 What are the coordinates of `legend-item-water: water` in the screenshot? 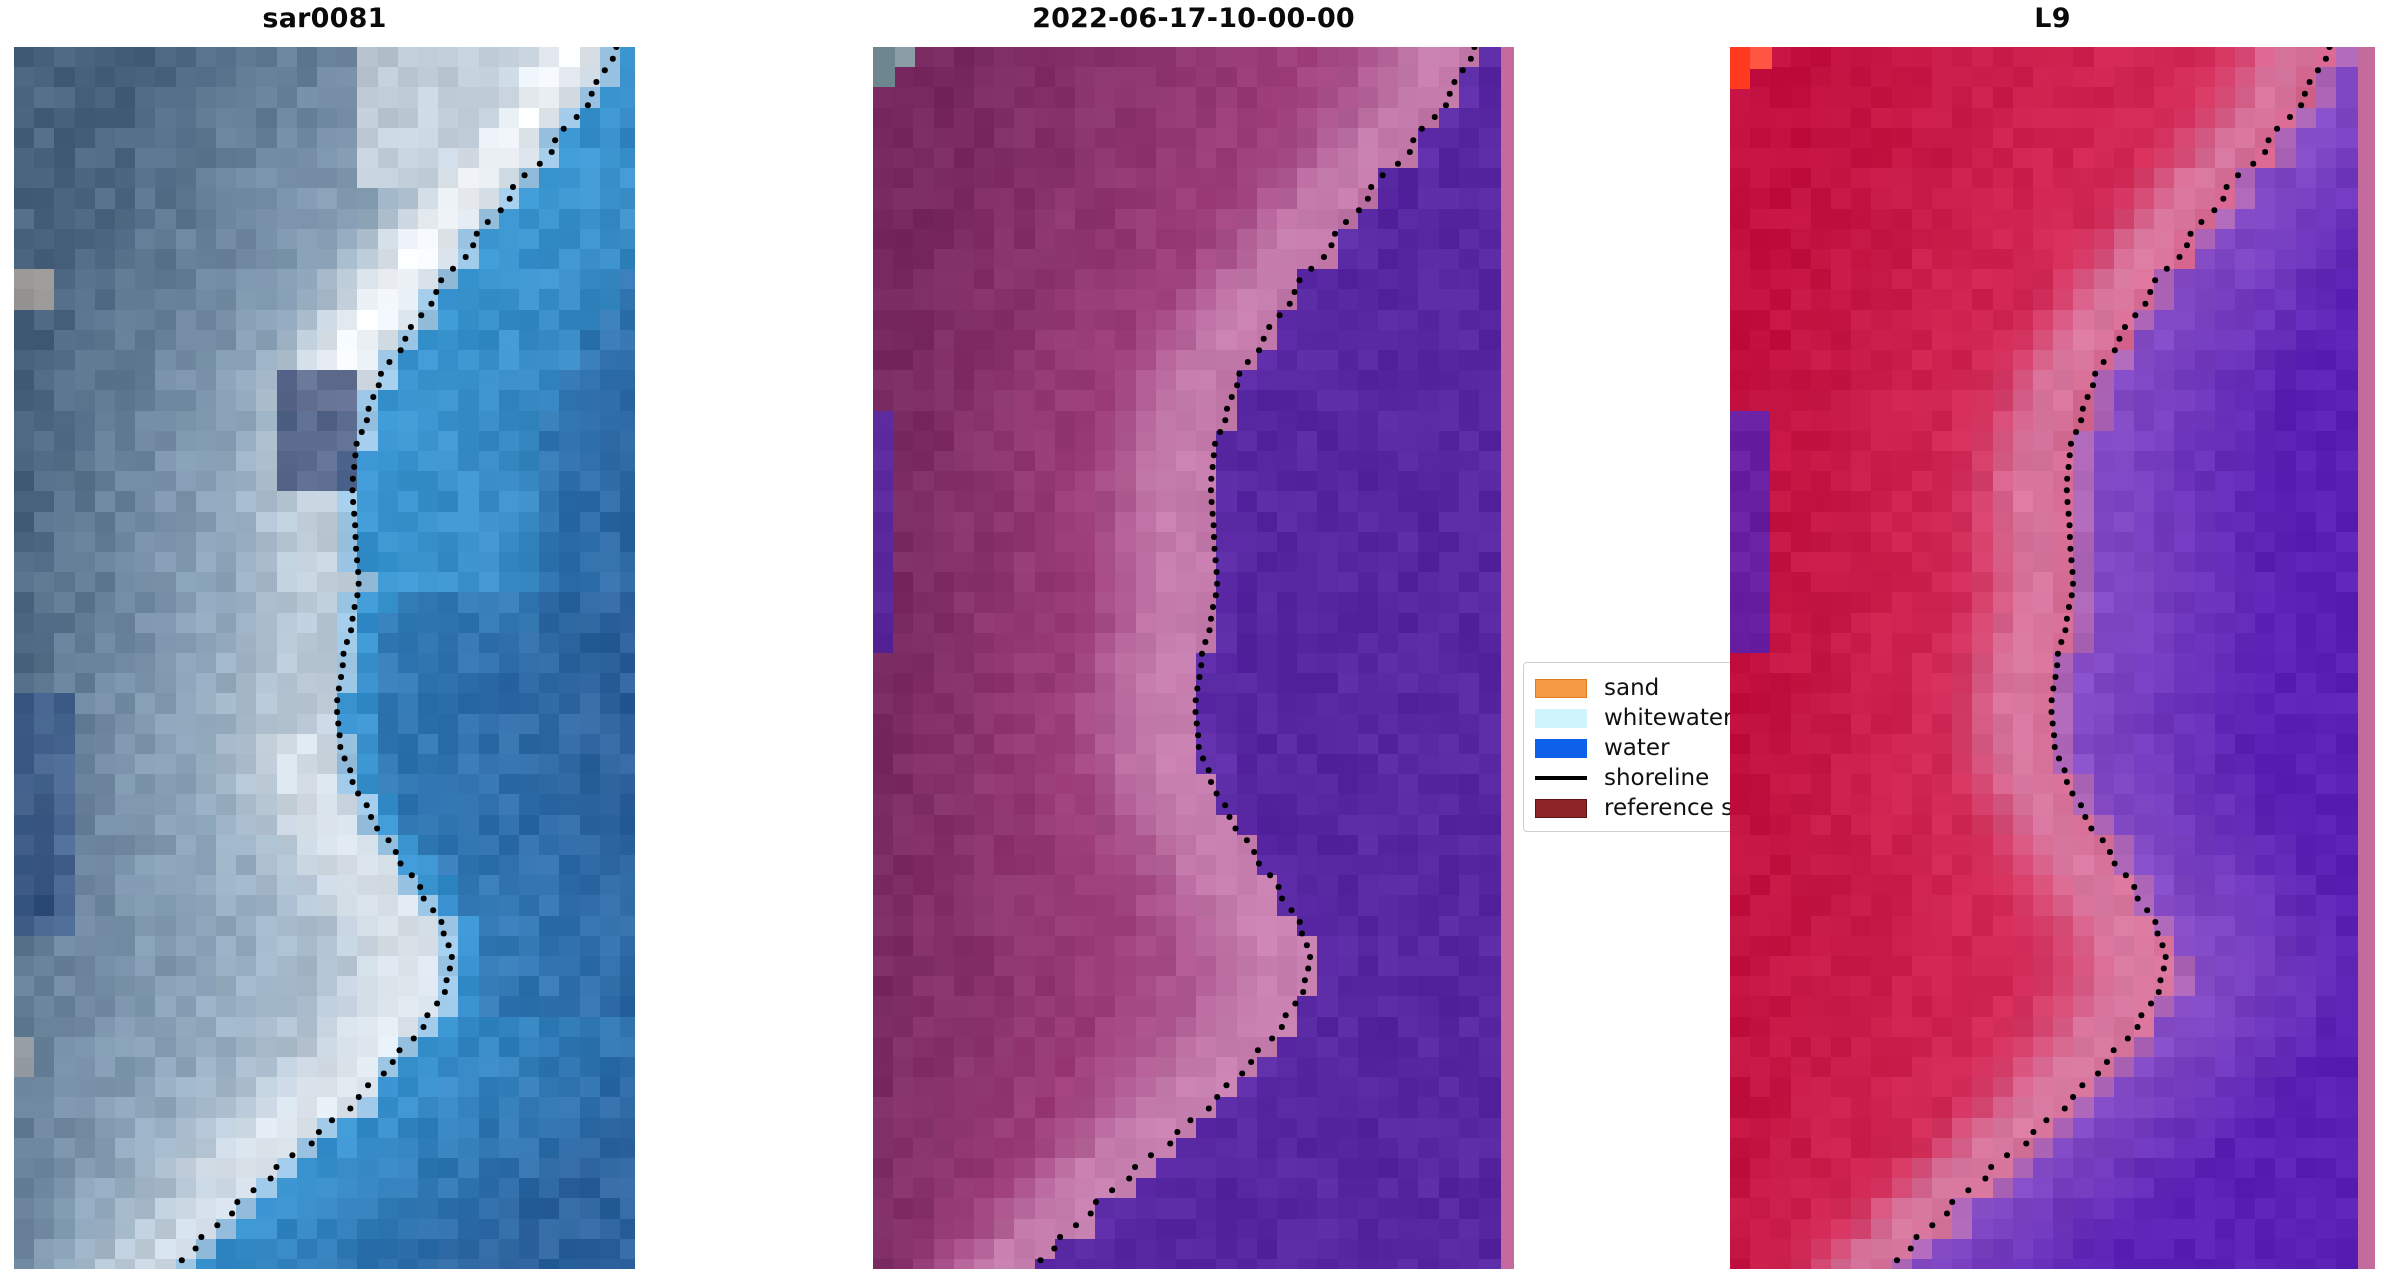 It's located at (1632, 748).